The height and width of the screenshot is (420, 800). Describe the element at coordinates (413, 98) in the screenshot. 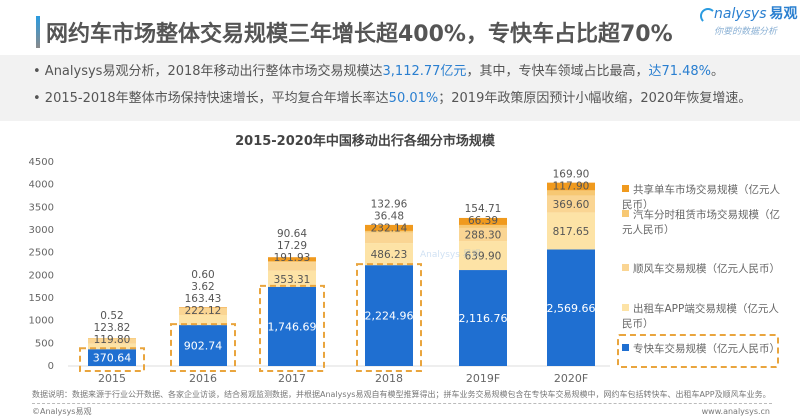

I see `highlight-value: 50.01%` at that location.